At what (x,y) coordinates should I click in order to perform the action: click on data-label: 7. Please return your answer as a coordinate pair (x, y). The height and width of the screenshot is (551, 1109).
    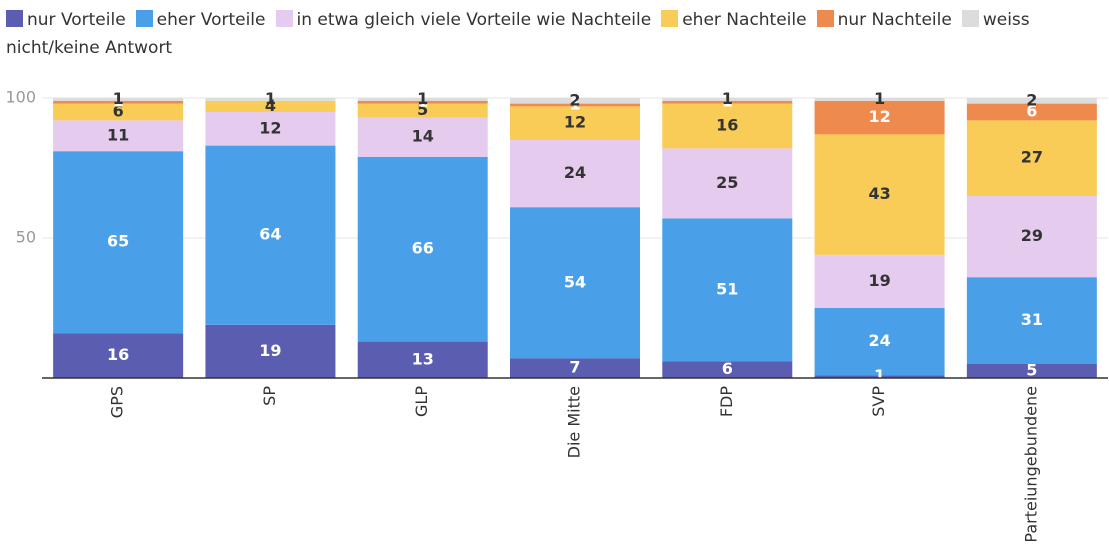
    Looking at the image, I should click on (574, 367).